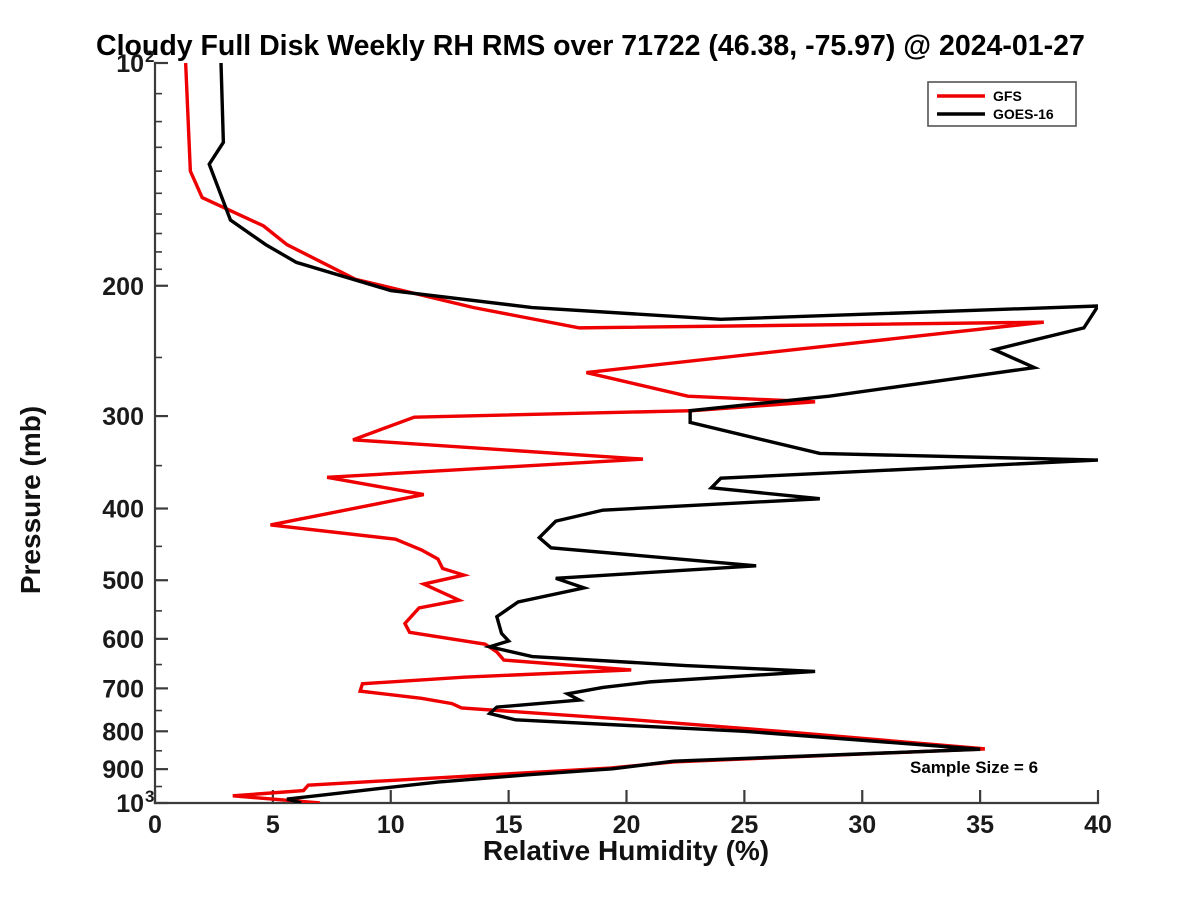  I want to click on x-tick-label: 10, so click(391, 825).